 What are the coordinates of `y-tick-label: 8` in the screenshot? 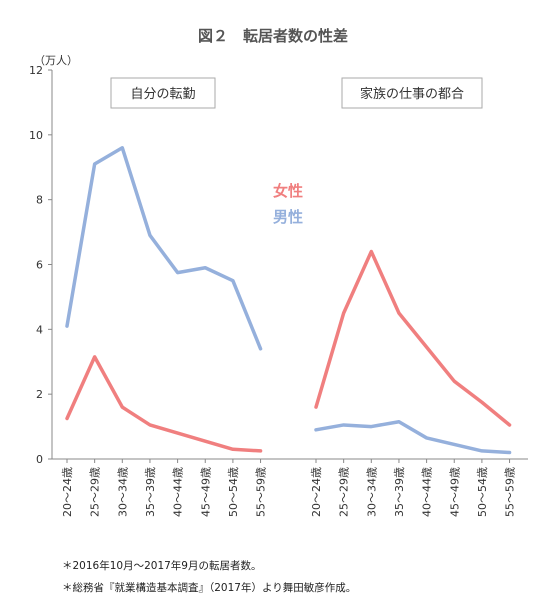 It's located at (39, 200).